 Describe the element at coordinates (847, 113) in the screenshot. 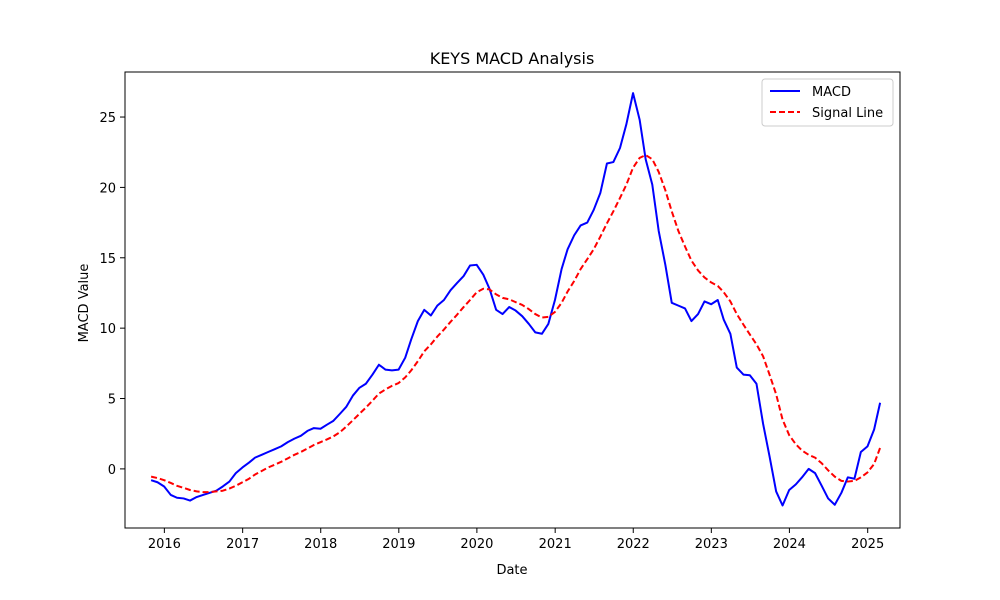

I see `legend-label-signal-line: Signal Line` at that location.